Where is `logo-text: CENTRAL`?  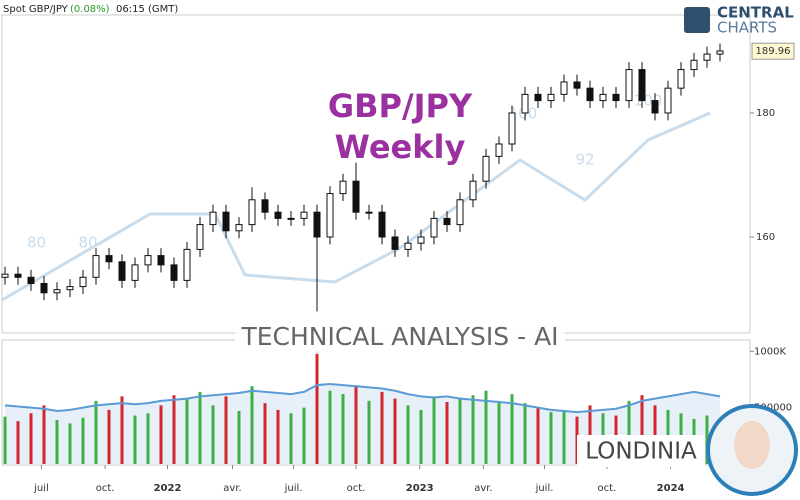 logo-text: CENTRAL is located at coordinates (755, 13).